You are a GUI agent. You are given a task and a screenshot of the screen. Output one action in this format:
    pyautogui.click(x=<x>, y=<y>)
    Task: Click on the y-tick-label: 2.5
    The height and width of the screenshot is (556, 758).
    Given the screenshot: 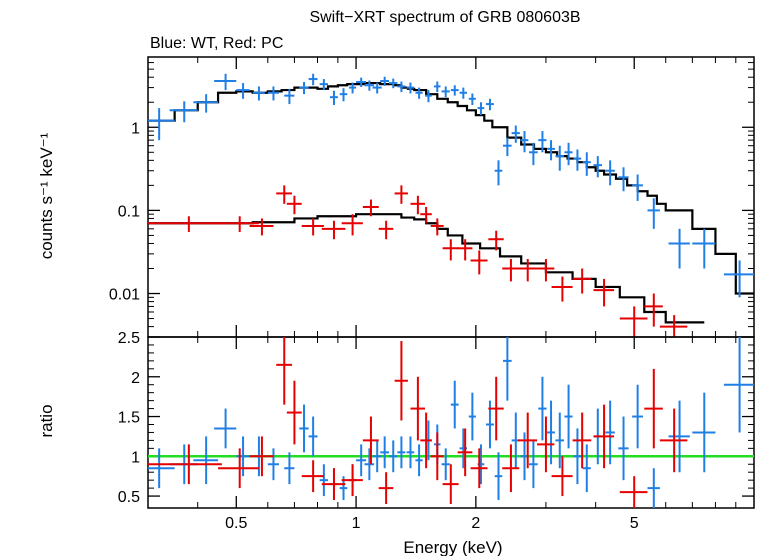 What is the action you would take?
    pyautogui.click(x=129, y=338)
    